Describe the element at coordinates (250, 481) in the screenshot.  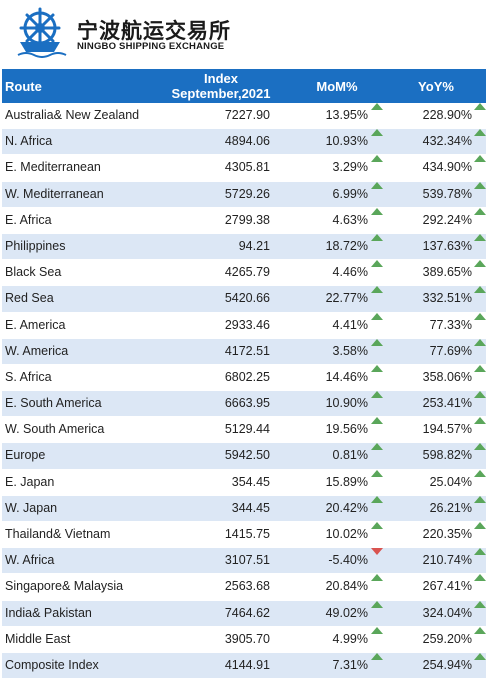
I see `index-cell: 354.45` at that location.